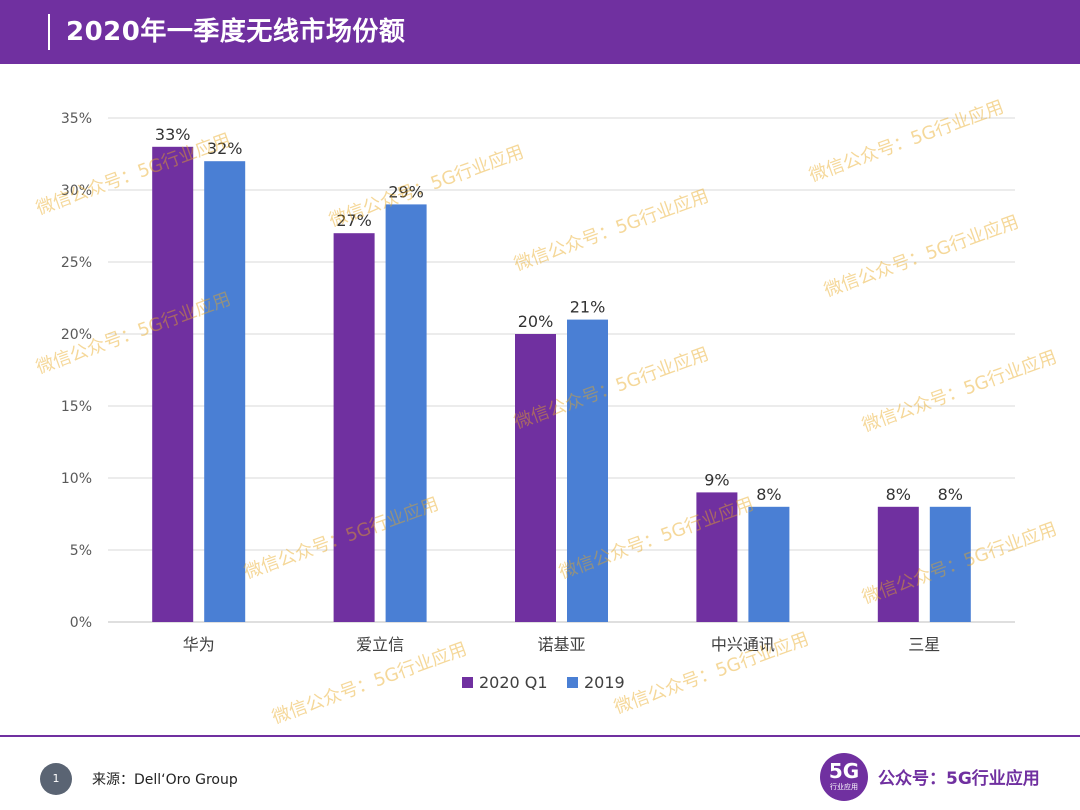 This screenshot has height=810, width=1080. Describe the element at coordinates (716, 479) in the screenshot. I see `data-label: 9%` at that location.